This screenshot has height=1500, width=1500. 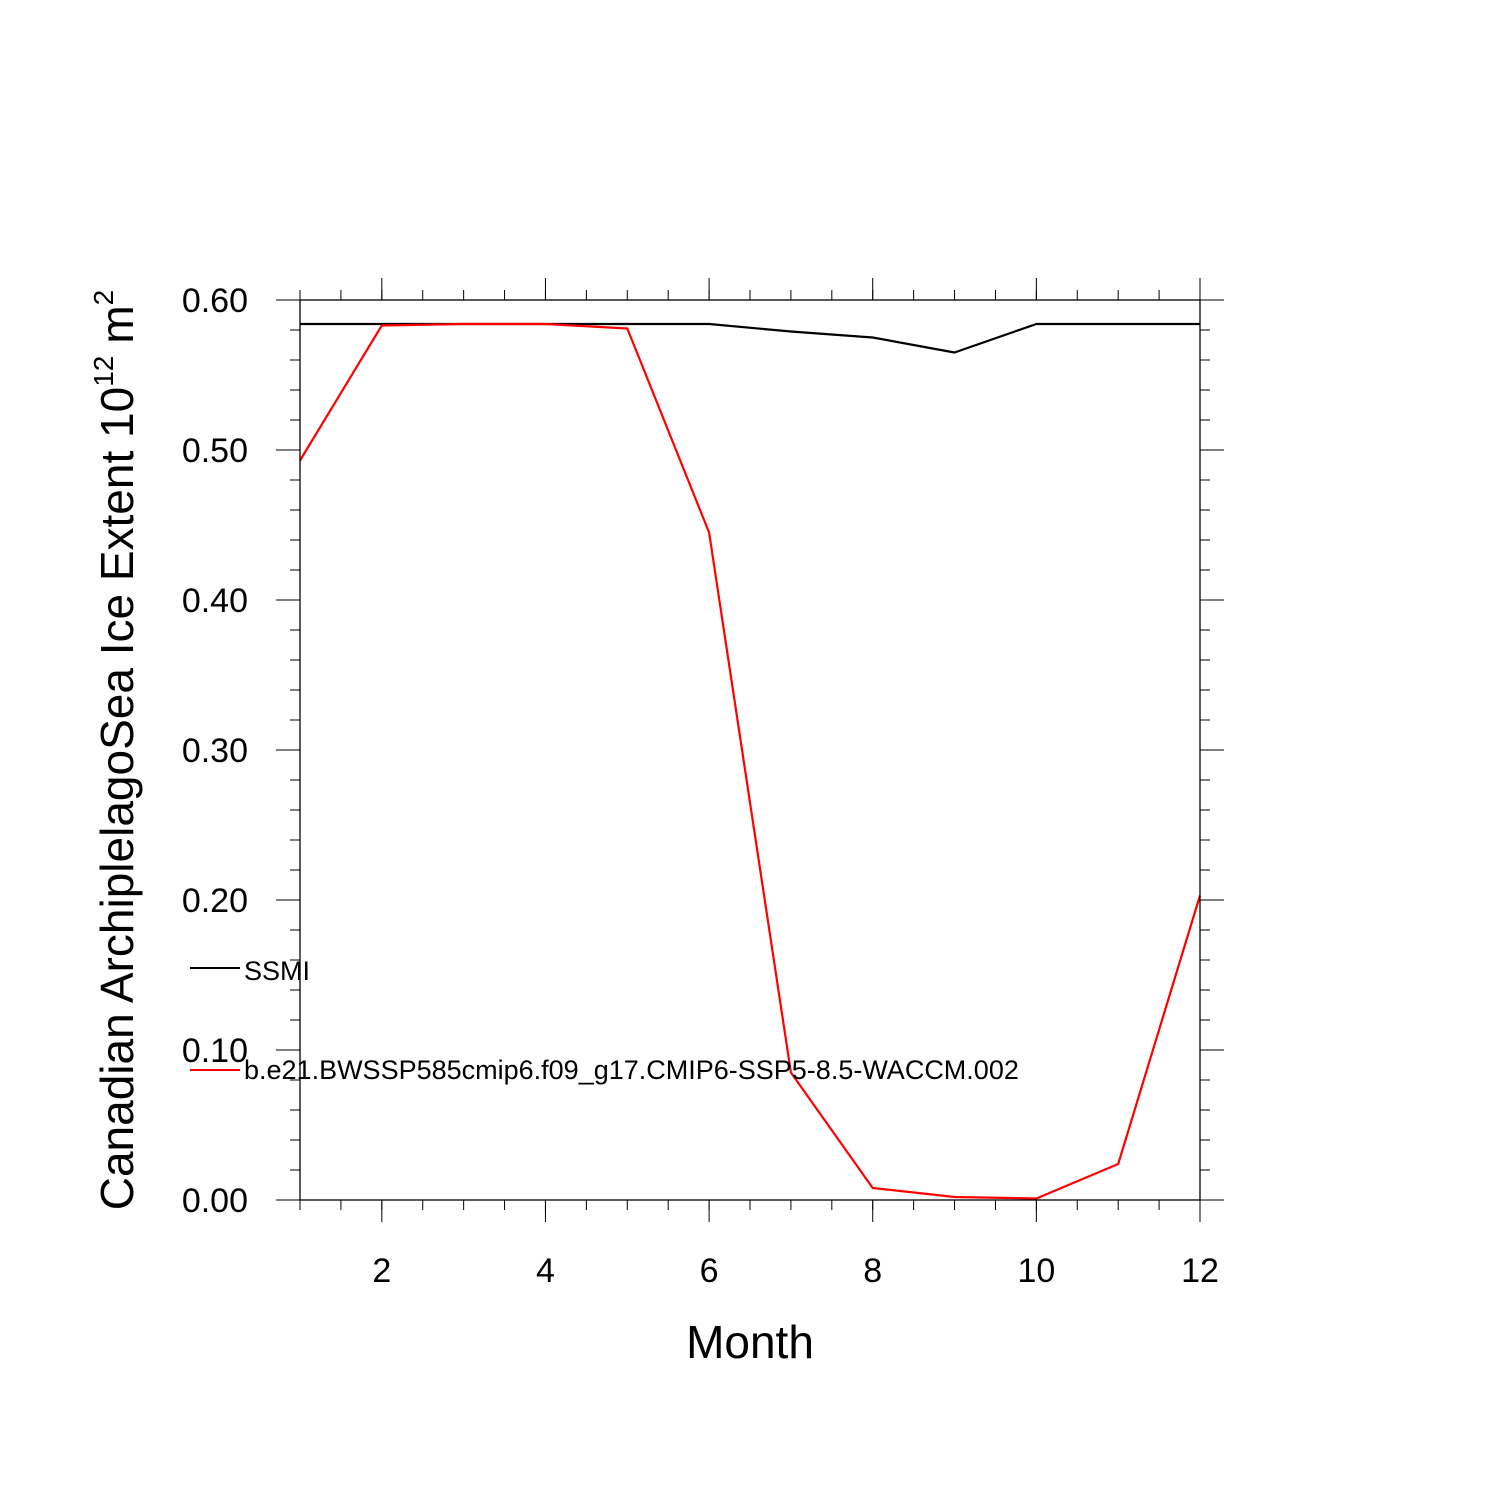 What do you see at coordinates (215, 601) in the screenshot?
I see `y-tick-label: 0.40` at bounding box center [215, 601].